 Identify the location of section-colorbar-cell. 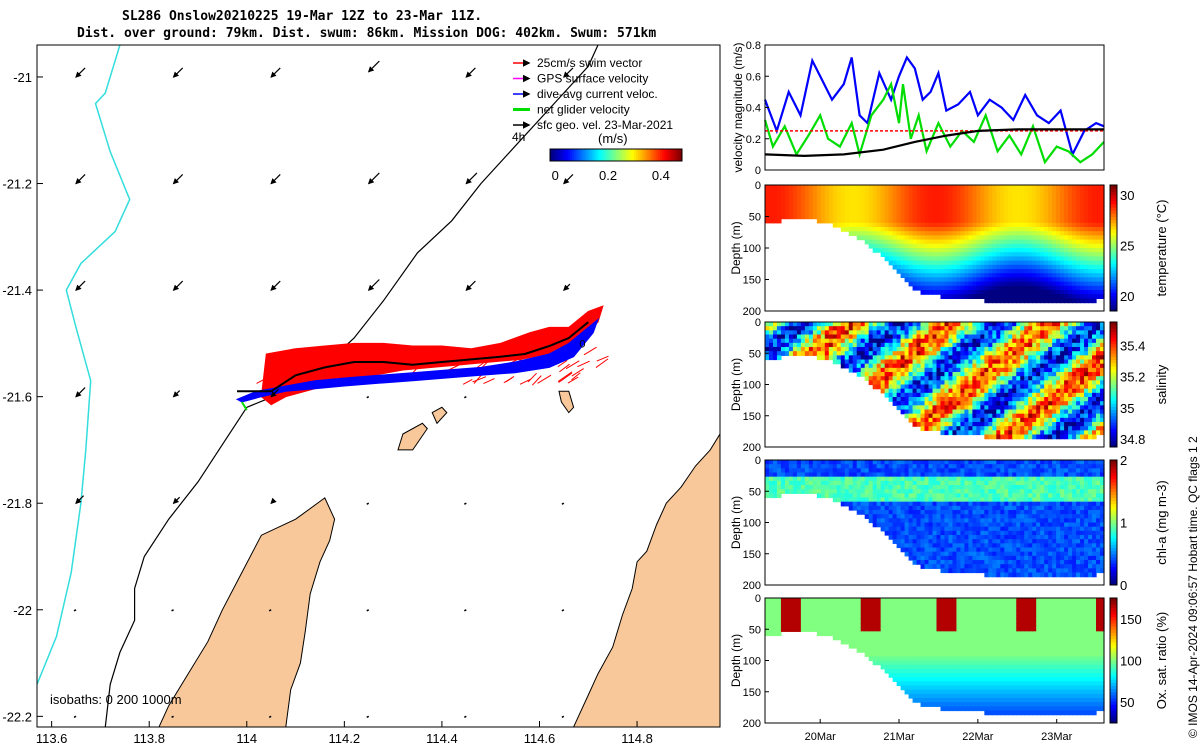
(1113, 349).